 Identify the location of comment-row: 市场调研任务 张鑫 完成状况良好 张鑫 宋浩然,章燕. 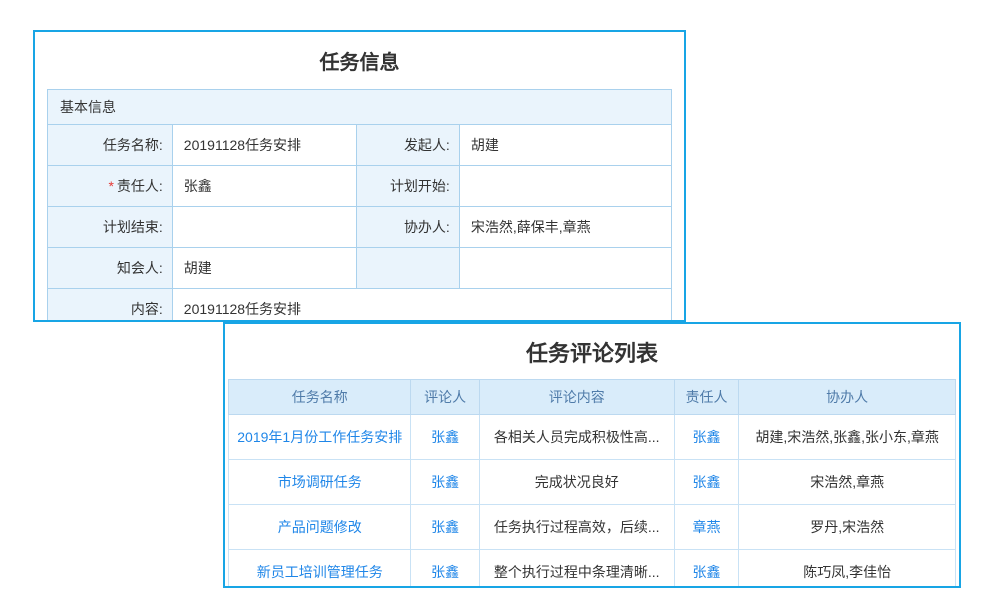
(591, 482).